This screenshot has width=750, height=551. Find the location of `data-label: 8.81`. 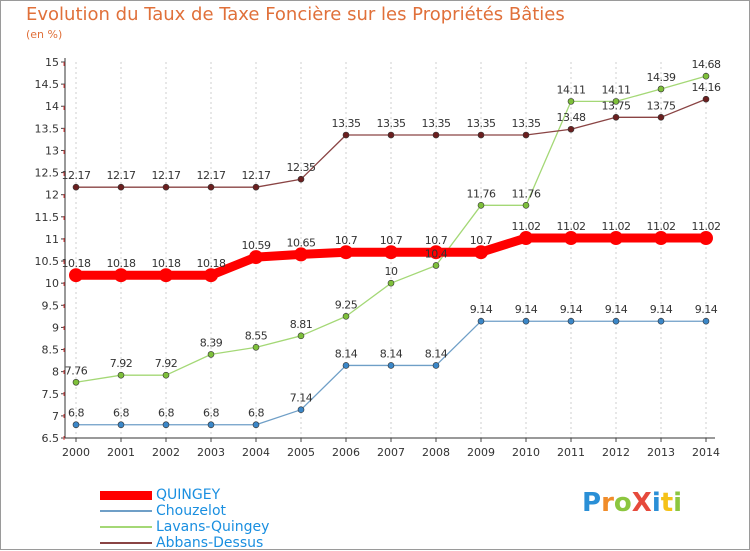

data-label: 8.81 is located at coordinates (301, 324).